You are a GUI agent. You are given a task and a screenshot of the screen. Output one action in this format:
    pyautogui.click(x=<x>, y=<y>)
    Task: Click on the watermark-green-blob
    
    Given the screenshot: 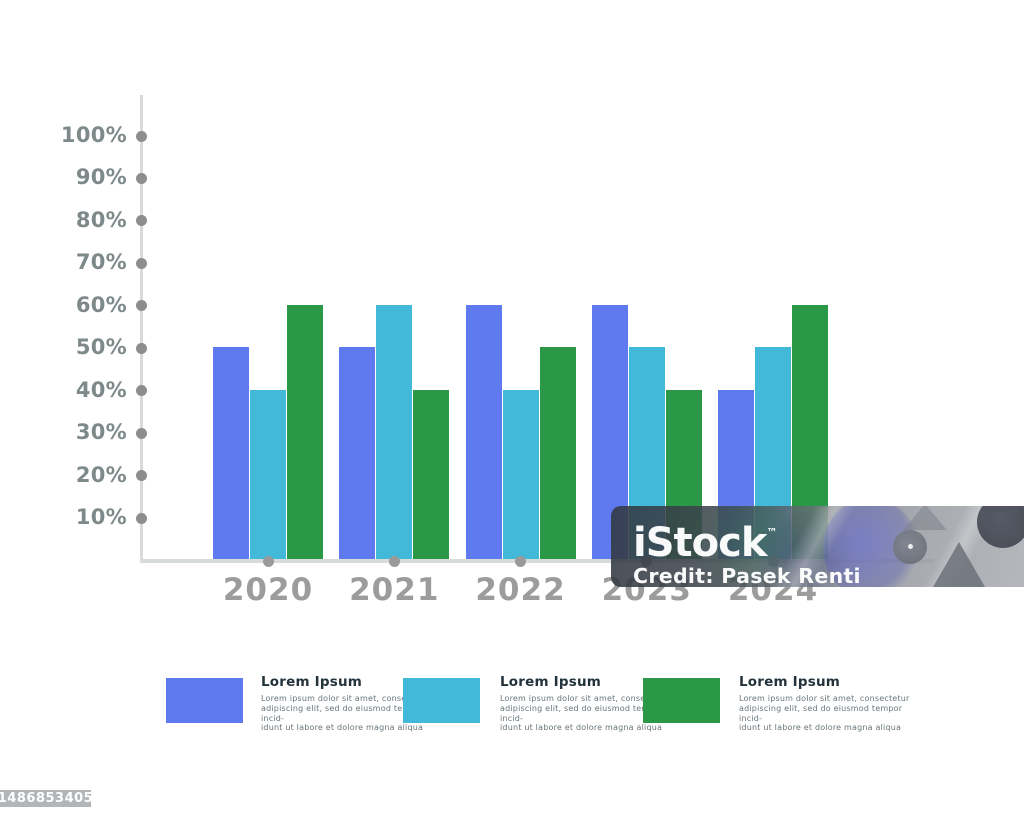 What is the action you would take?
    pyautogui.click(x=744, y=546)
    